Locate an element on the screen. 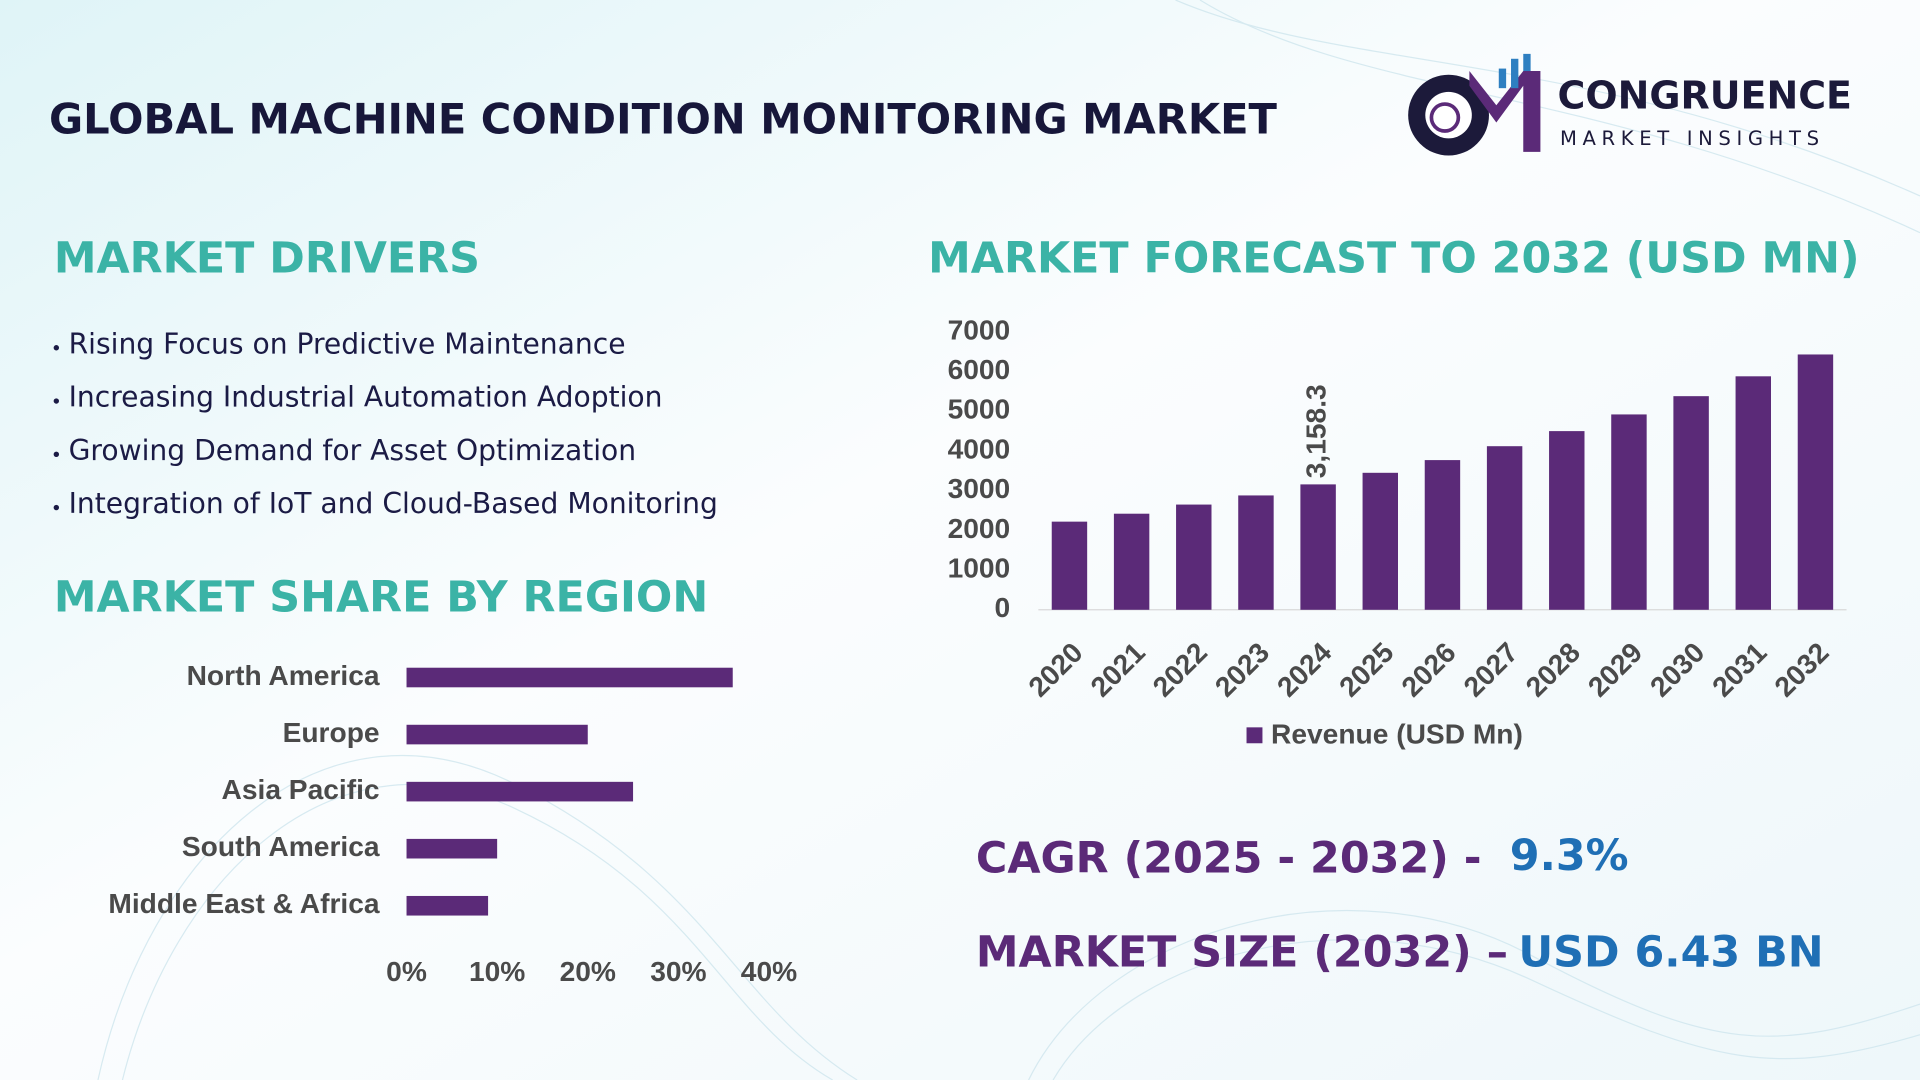 The width and height of the screenshot is (1920, 1080). logo-tagline: MARKET INSIGHTS is located at coordinates (1692, 138).